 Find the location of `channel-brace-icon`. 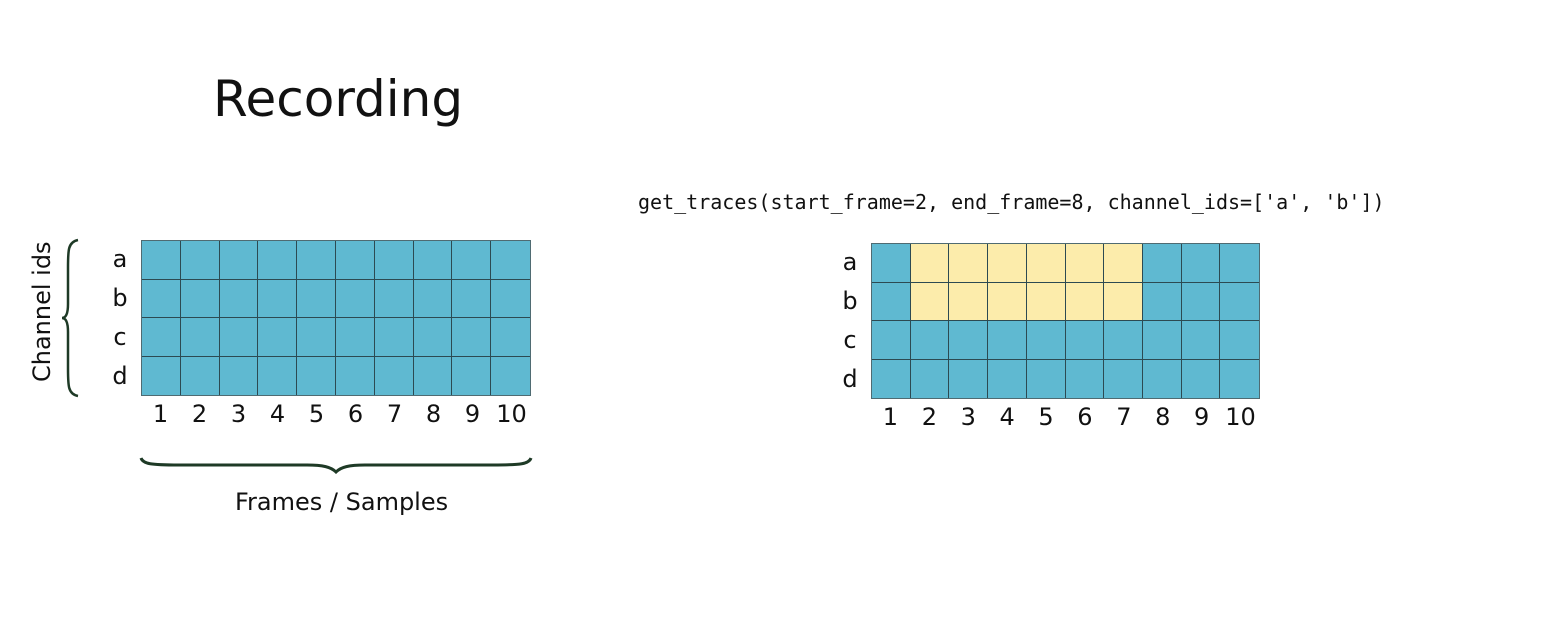

channel-brace-icon is located at coordinates (70, 318).